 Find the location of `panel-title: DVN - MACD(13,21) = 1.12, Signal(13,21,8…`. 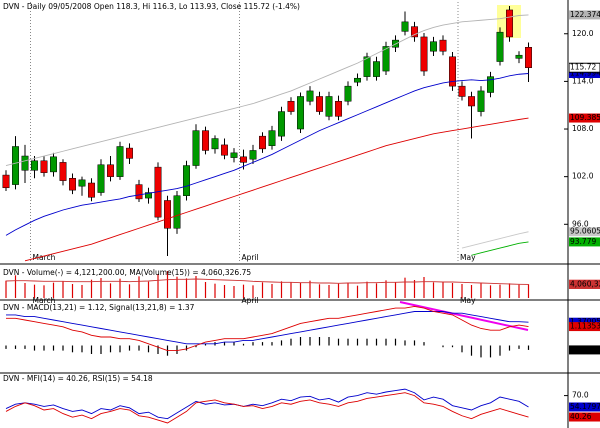

panel-title: DVN - MACD(13,21) = 1.12, Signal(13,21,8… is located at coordinates (99, 307).